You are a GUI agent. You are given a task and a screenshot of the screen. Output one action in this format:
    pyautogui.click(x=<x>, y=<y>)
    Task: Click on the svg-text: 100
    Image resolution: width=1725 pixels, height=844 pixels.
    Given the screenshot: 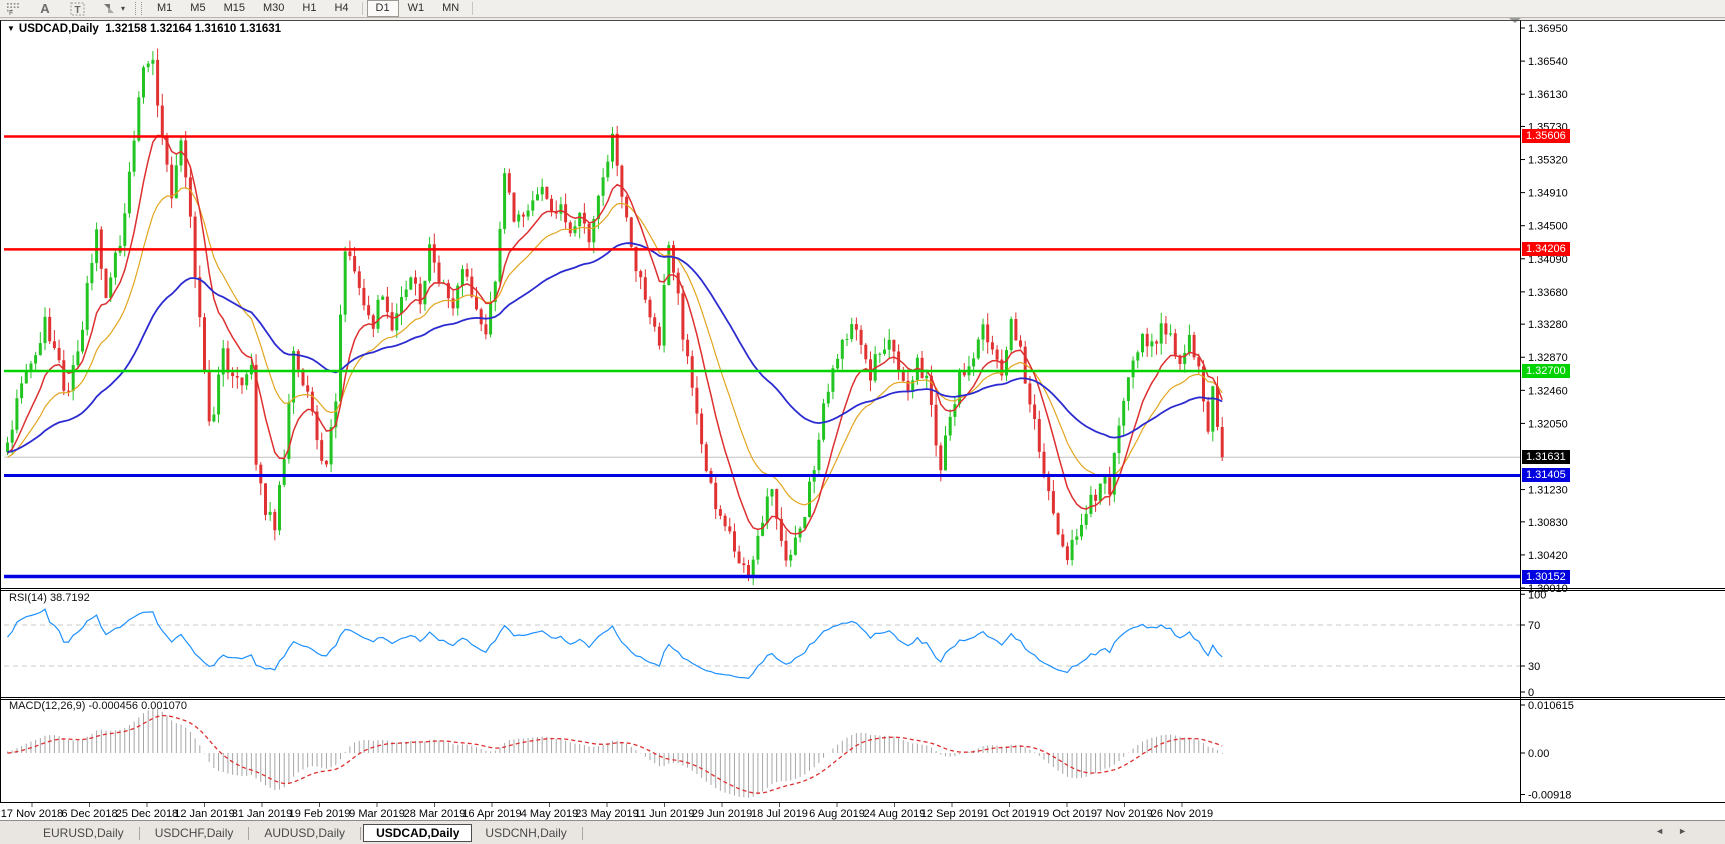 What is the action you would take?
    pyautogui.click(x=1537, y=595)
    